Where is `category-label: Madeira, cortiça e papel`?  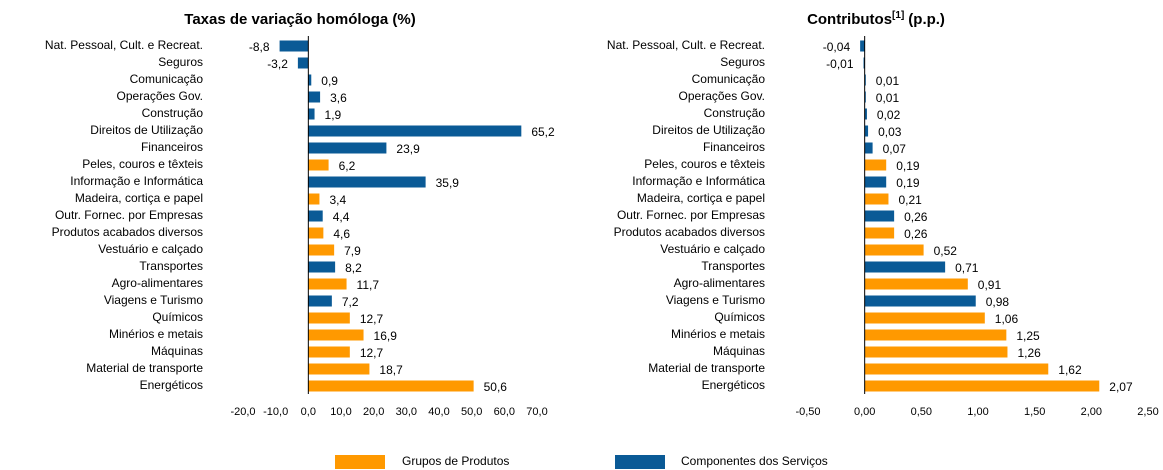
category-label: Madeira, cortiça e papel is located at coordinates (139, 198).